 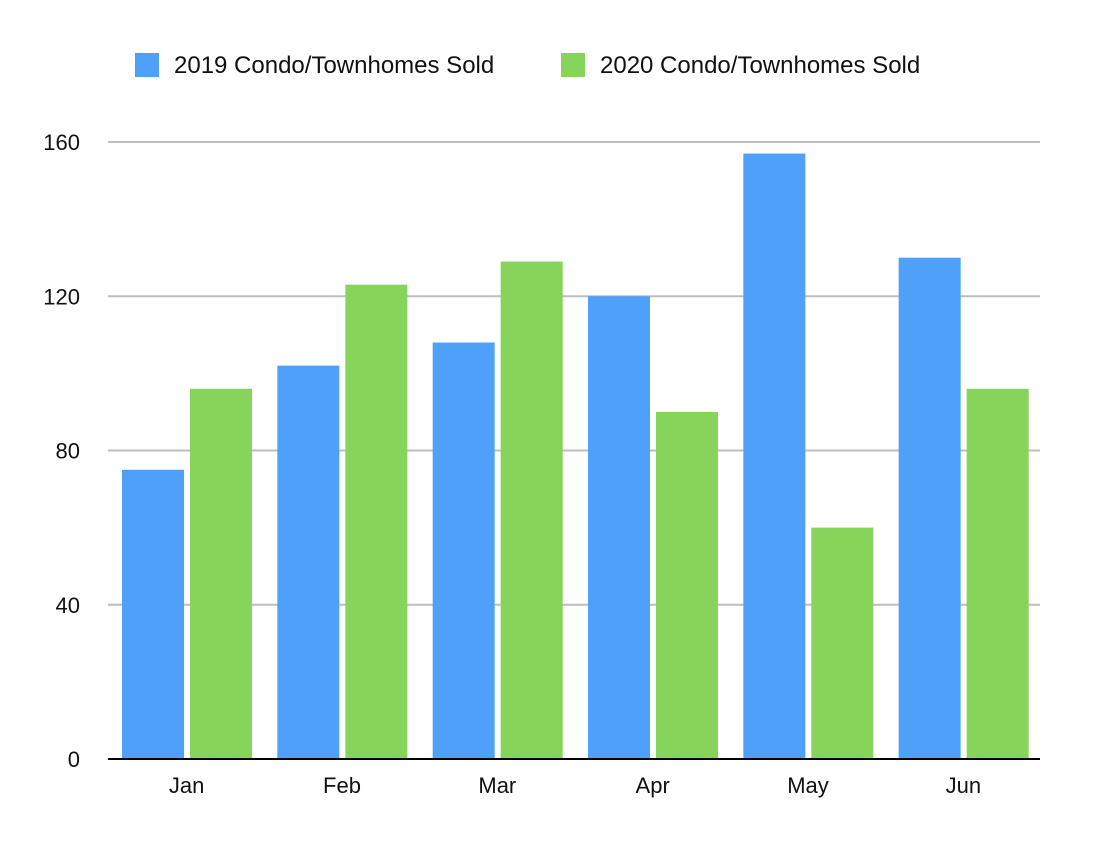 I want to click on x-axis-tick-labels: Jan Feb Mar Apr May Jun, so click(x=575, y=785).